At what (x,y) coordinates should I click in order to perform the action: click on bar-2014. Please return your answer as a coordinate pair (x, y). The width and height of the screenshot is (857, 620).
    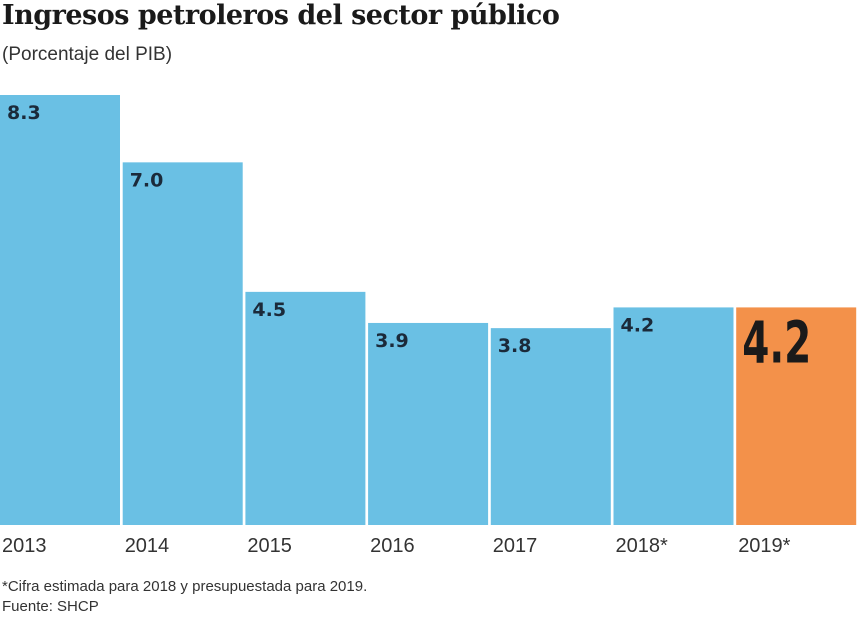
    Looking at the image, I should click on (182, 343).